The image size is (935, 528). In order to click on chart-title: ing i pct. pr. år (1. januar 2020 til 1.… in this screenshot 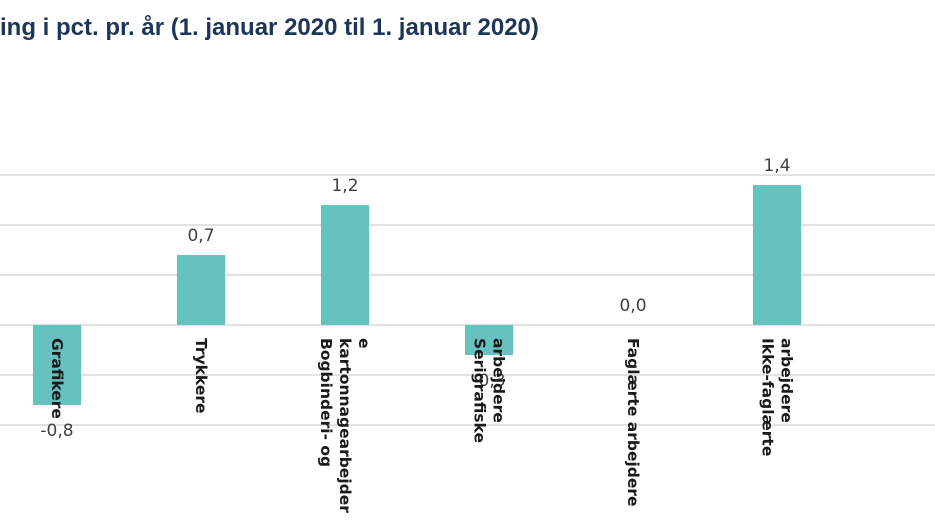, I will do `click(269, 27)`.